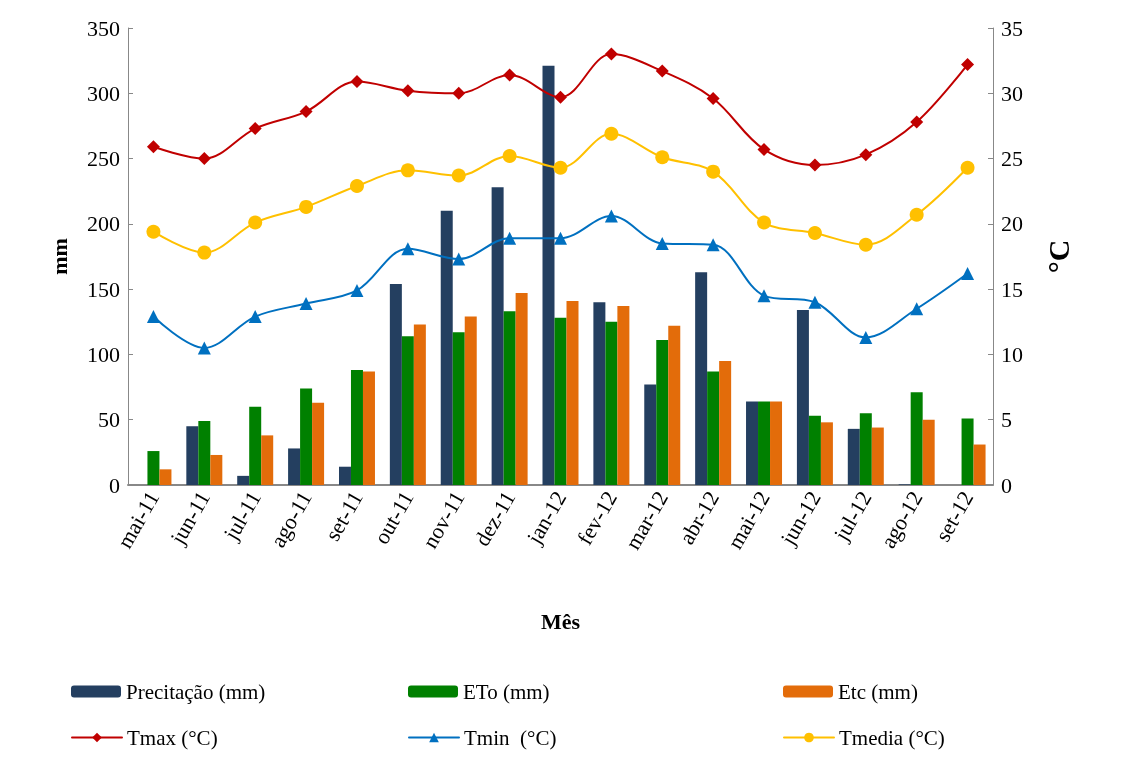 The image size is (1121, 765). What do you see at coordinates (172, 737) in the screenshot?
I see `legend-label: Tmax (°C)` at bounding box center [172, 737].